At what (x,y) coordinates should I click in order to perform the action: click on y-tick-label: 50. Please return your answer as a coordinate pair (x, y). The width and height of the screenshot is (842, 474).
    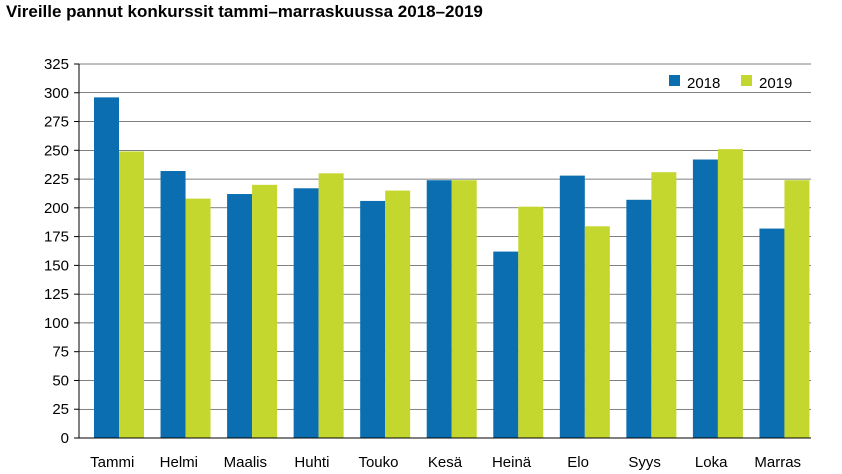
    Looking at the image, I should click on (60, 380).